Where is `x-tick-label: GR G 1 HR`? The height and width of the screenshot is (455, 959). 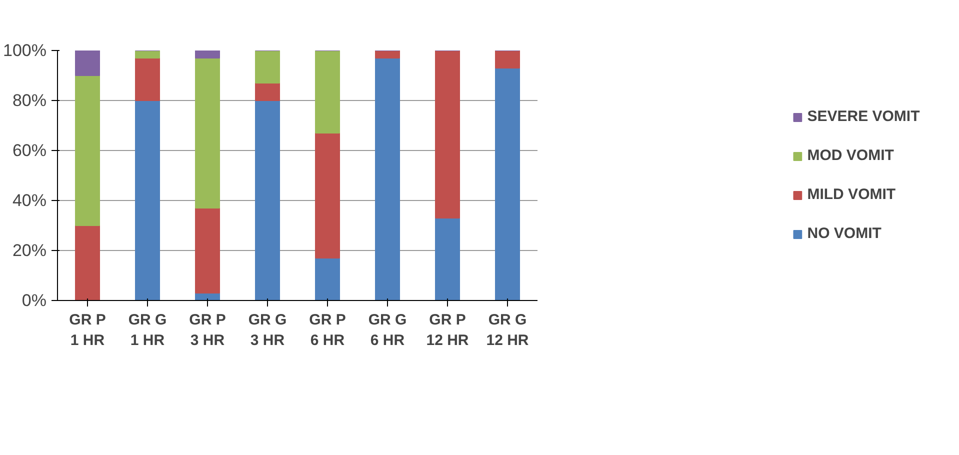 x-tick-label: GR G 1 HR is located at coordinates (147, 330).